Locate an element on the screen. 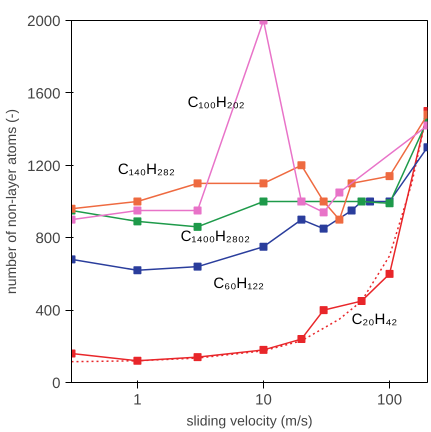 The height and width of the screenshot is (432, 431). x-tick-label: 10 is located at coordinates (263, 400).